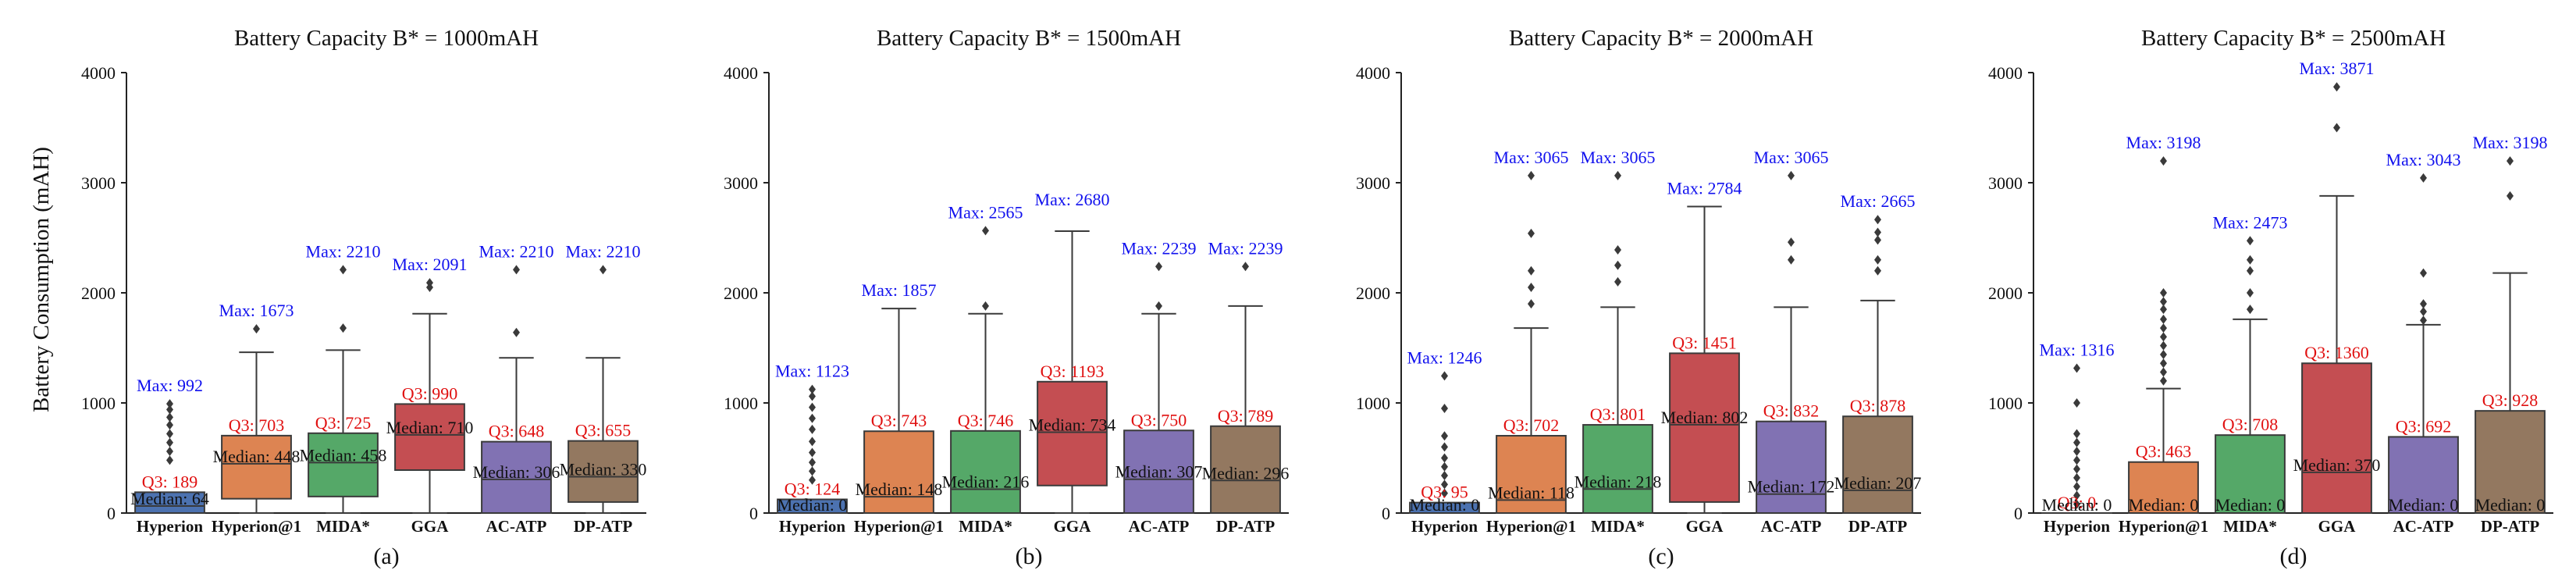  Describe the element at coordinates (603, 469) in the screenshot. I see `median-value-label: Median: 330` at that location.